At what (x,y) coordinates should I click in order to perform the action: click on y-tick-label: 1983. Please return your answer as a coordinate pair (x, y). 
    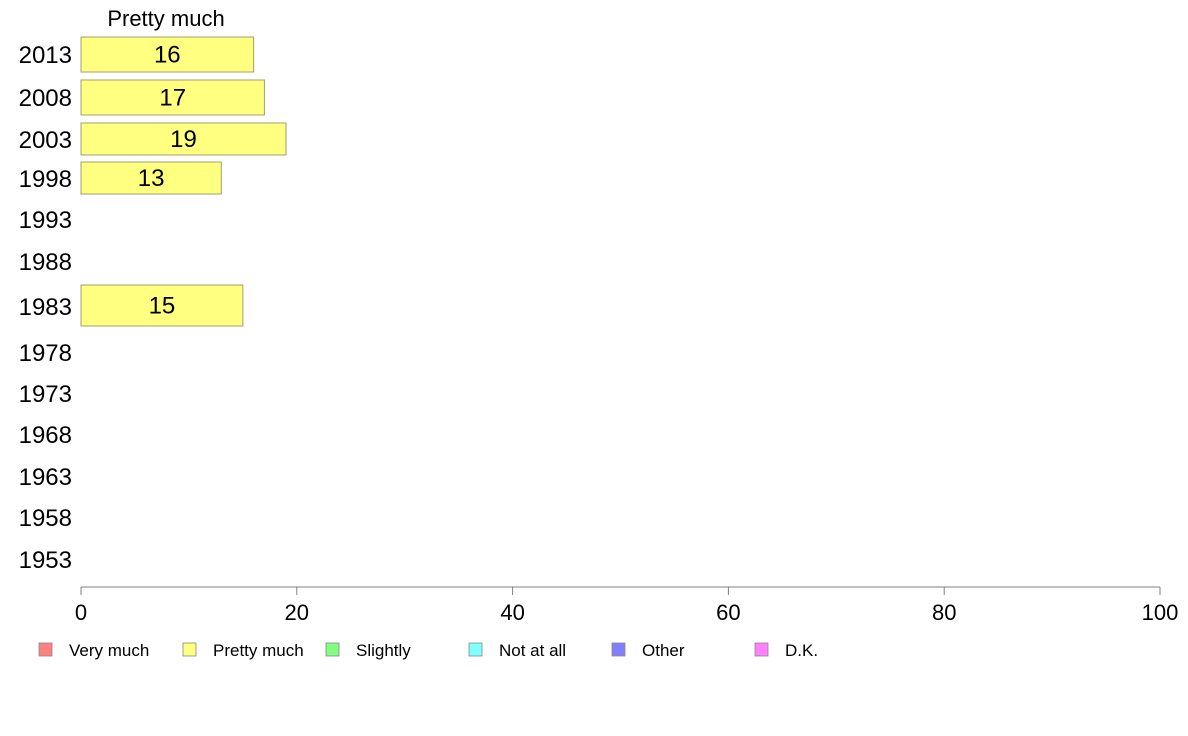
    Looking at the image, I should click on (45, 307).